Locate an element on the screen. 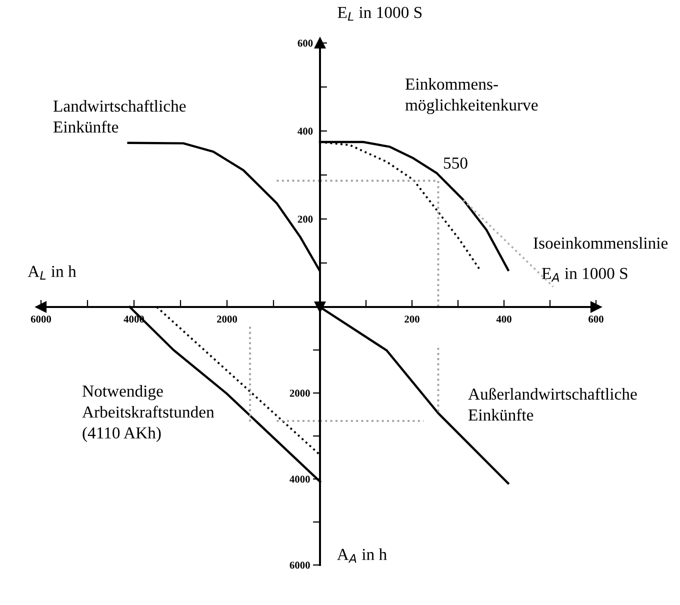 The width and height of the screenshot is (680, 605). x-tick-label: 600 is located at coordinates (596, 319).